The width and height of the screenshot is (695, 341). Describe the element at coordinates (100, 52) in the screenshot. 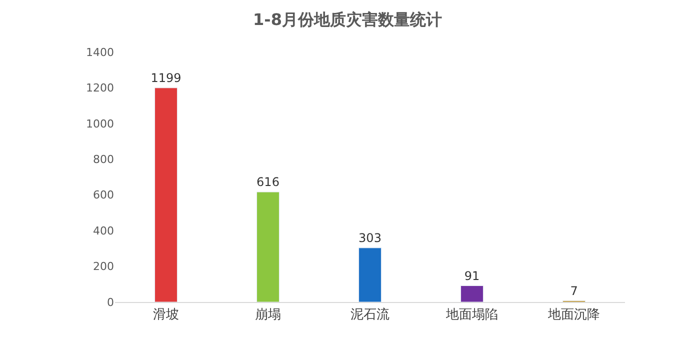

I see `y-tick-label: 1400` at that location.